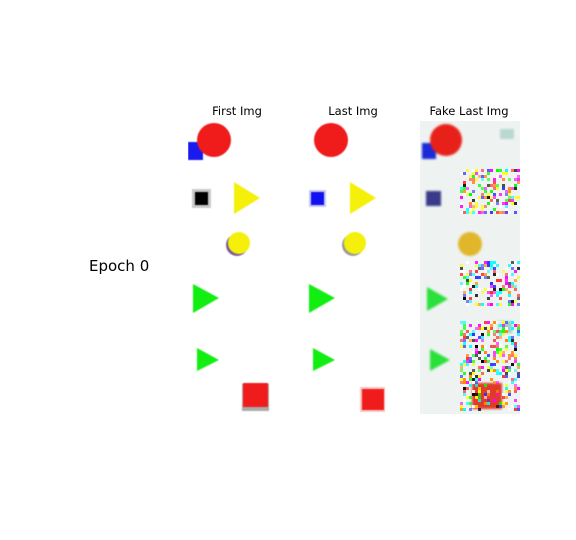  I want to click on yellow-triangle, so click(363, 198).